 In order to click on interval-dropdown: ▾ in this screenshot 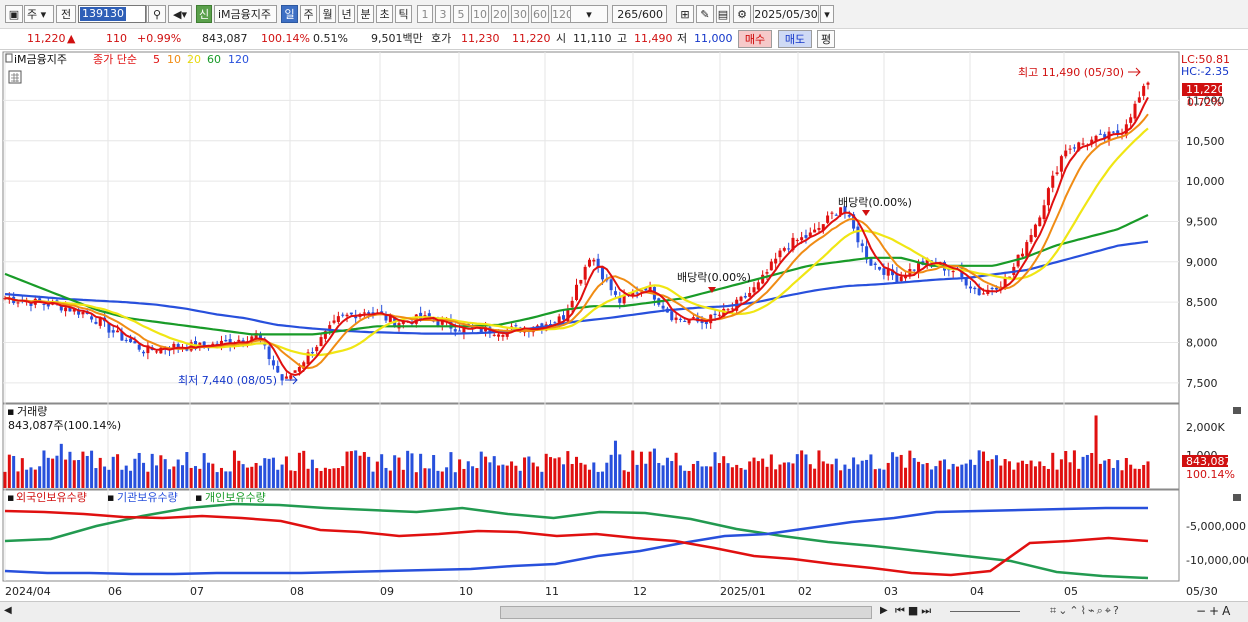, I will do `click(589, 14)`.